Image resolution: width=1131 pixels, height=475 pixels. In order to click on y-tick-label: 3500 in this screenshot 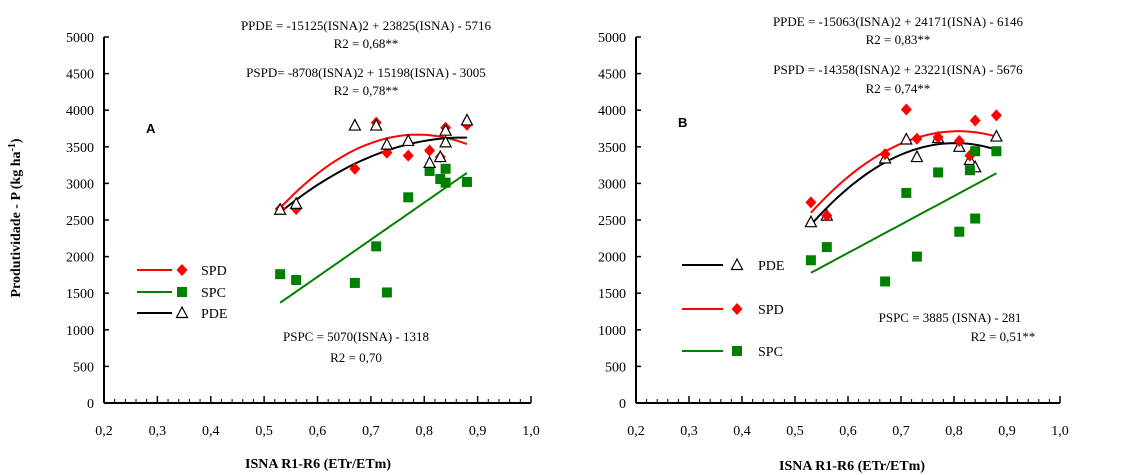, I will do `click(80, 148)`.